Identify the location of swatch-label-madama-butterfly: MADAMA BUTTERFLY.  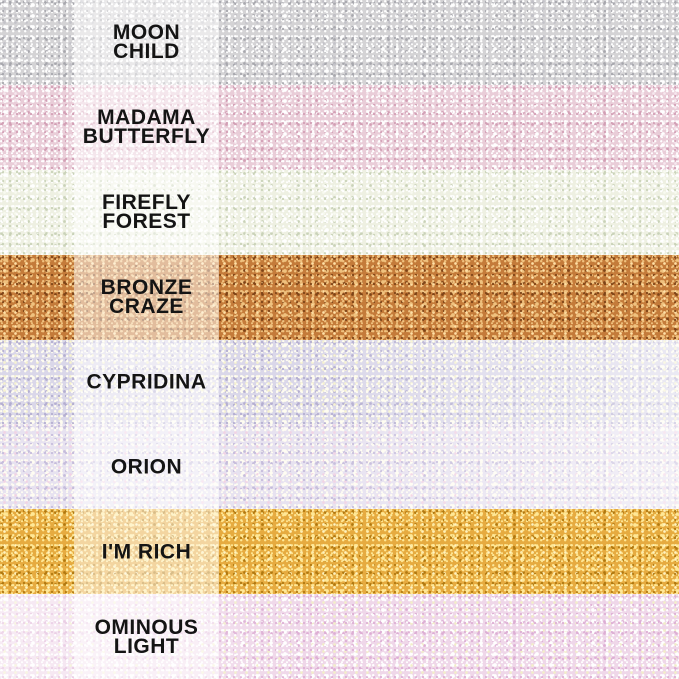
(146, 127).